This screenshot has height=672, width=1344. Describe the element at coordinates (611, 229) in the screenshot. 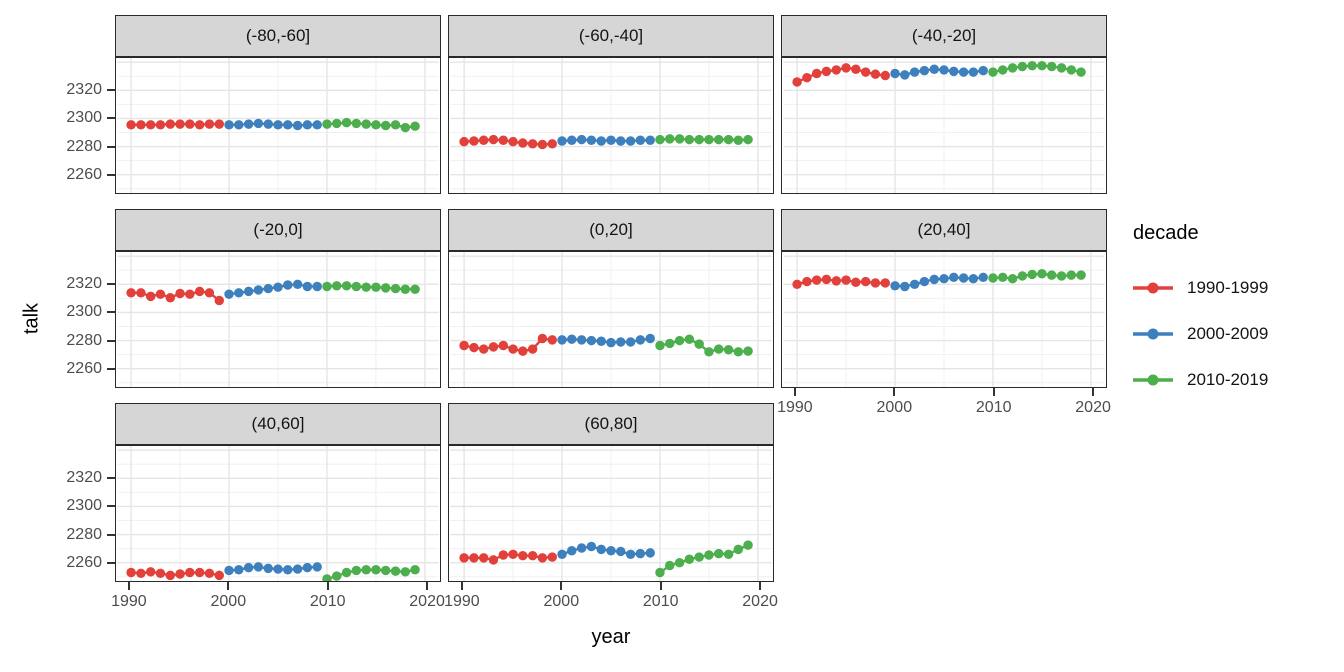

I see `facet-strip-label: (0,20]` at that location.